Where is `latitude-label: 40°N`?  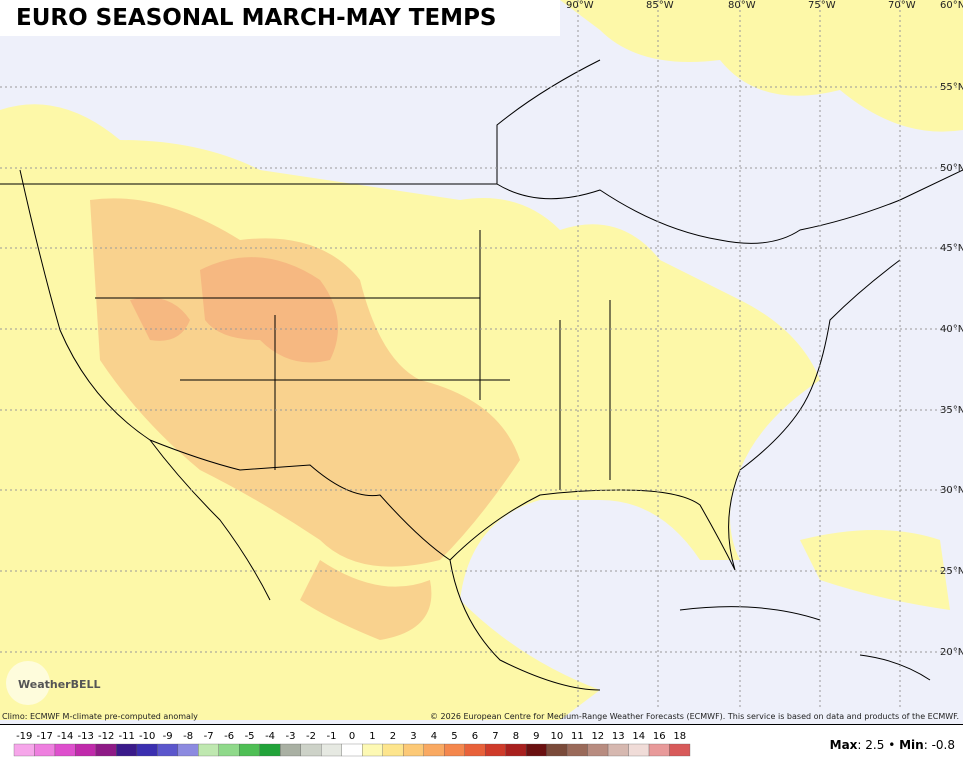
latitude-label: 40°N is located at coordinates (951, 329).